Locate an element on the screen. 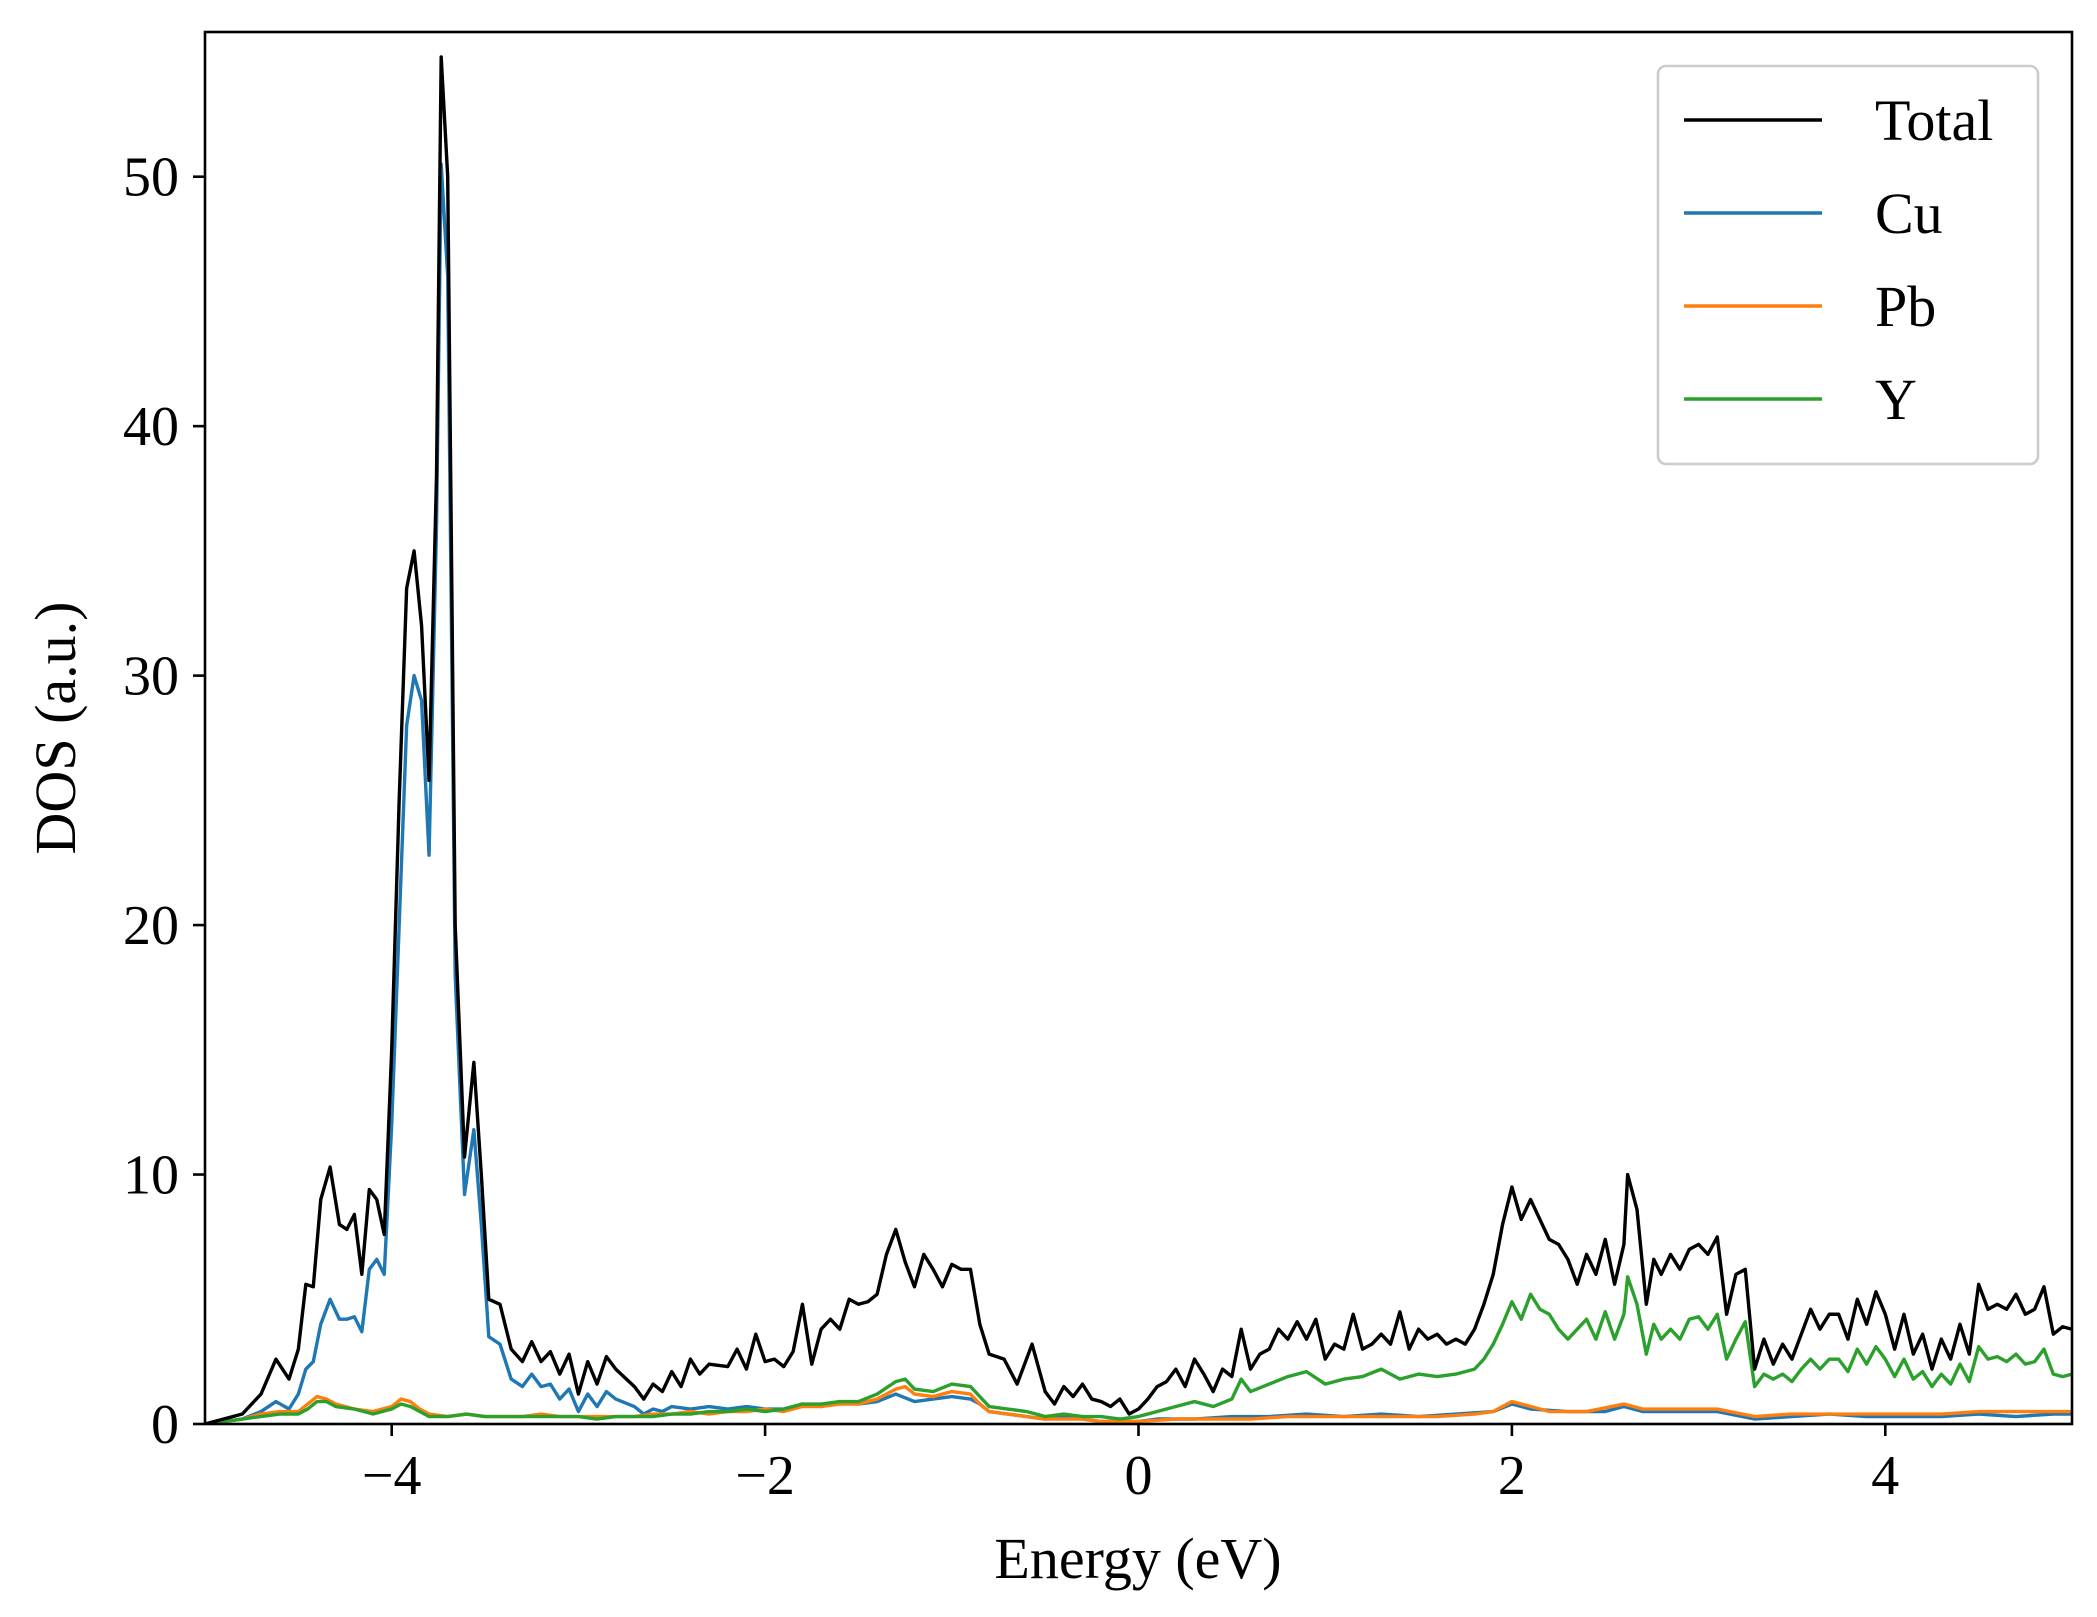  y-axis-ticks: 0 10 20 30 40 50 is located at coordinates (164, 801).